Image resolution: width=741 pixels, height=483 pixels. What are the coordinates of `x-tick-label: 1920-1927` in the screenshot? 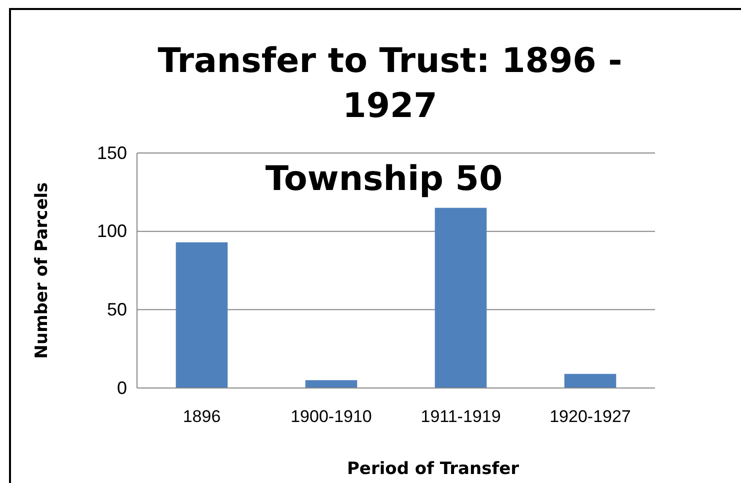 It's located at (590, 416).